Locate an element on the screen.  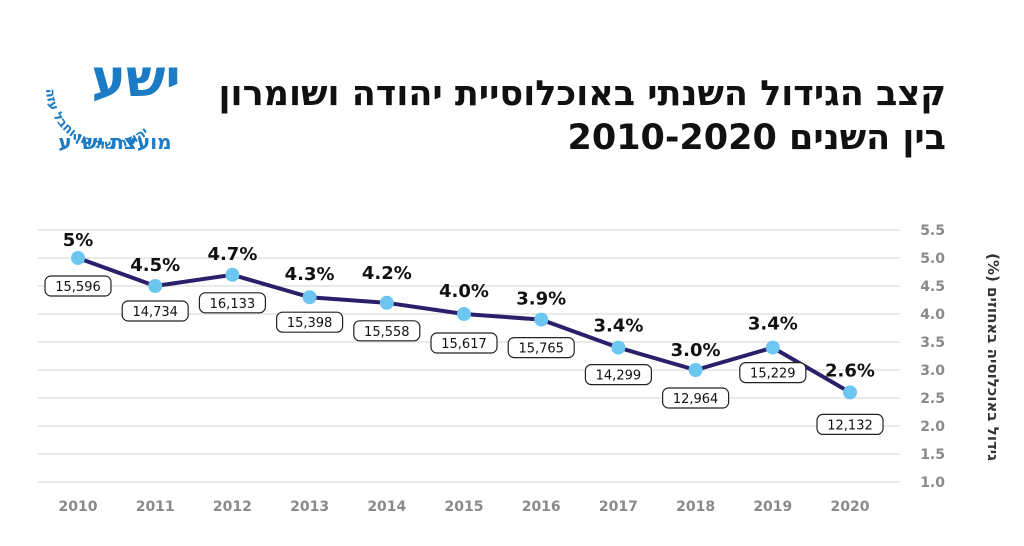
count-label: 16,133 is located at coordinates (233, 304).